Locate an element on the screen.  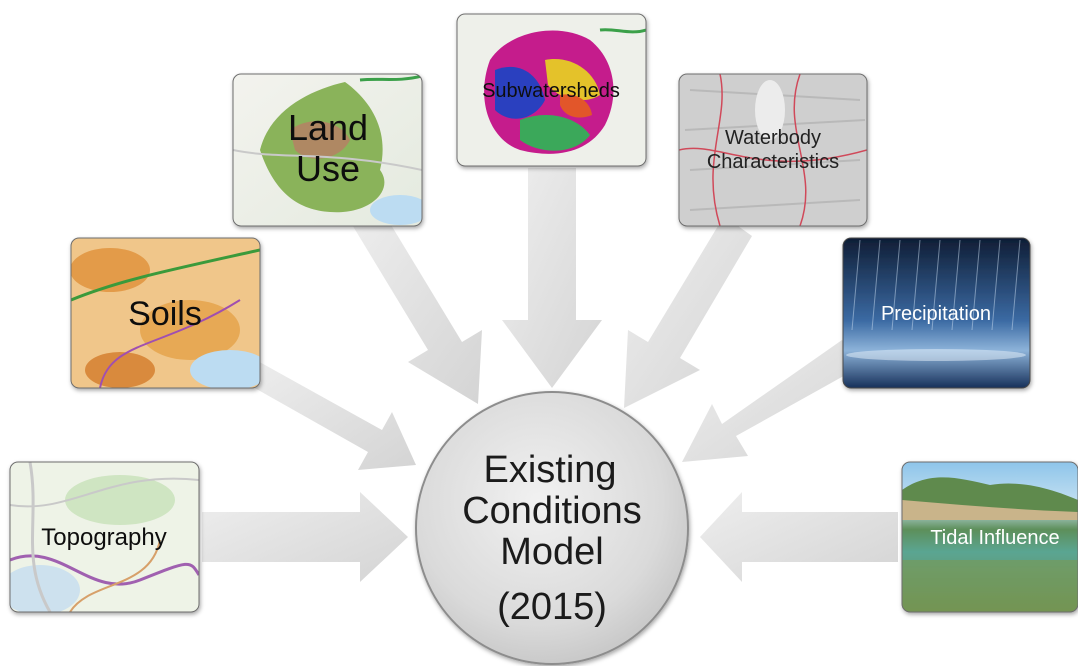
precipitation-label: Precipitation is located at coordinates (936, 314).